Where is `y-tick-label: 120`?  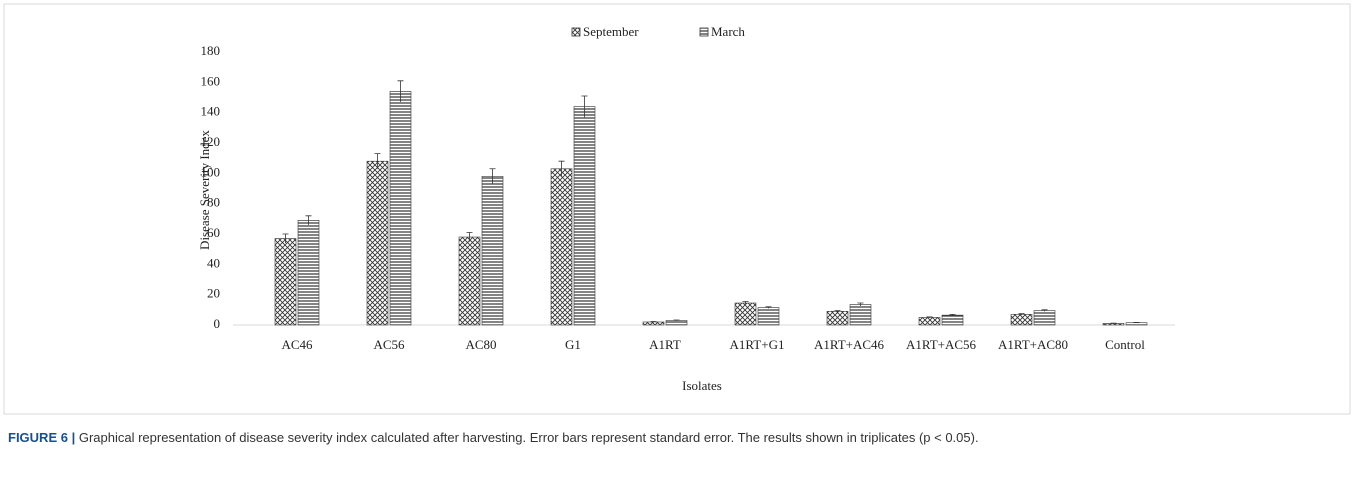
y-tick-label: 120 is located at coordinates (211, 141).